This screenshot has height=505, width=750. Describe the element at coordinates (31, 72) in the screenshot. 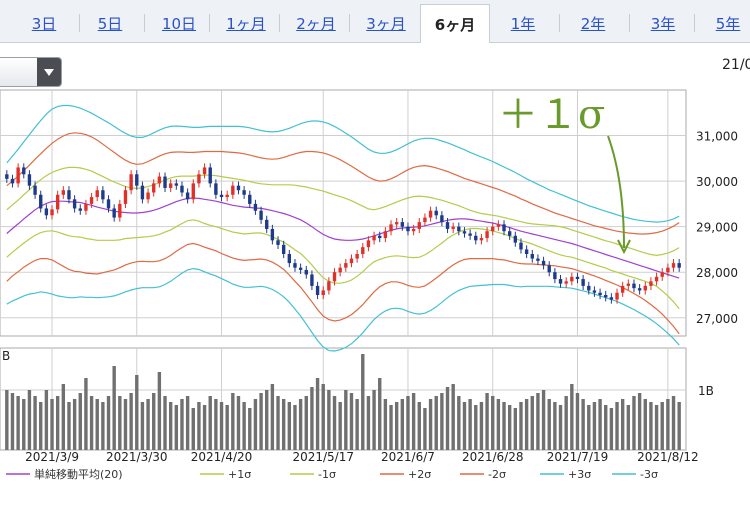

I see `chart-type-dropdown` at that location.